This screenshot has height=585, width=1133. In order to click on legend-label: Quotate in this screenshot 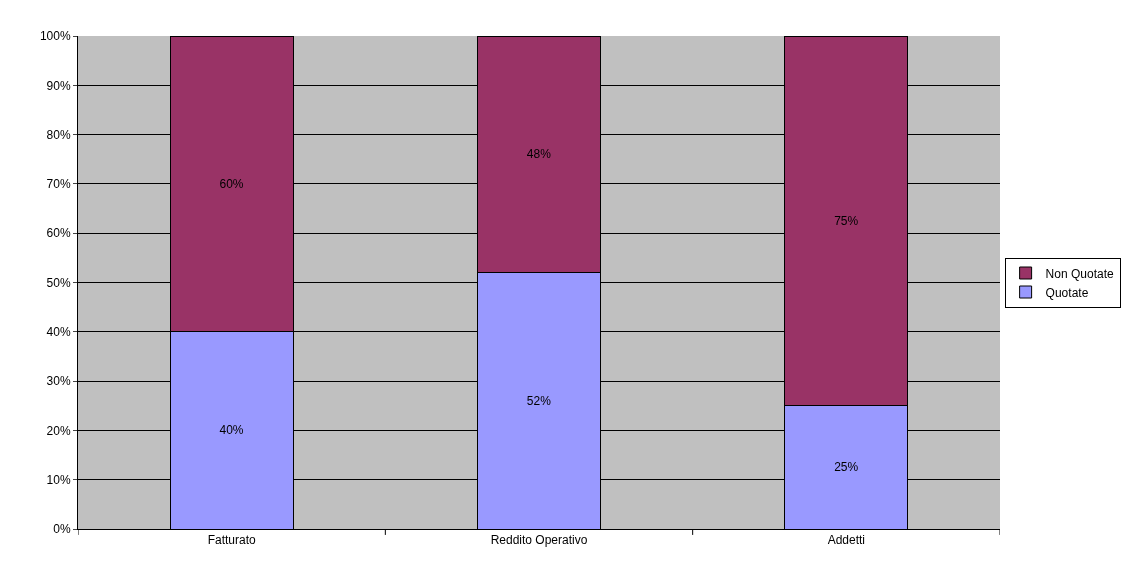, I will do `click(1067, 292)`.